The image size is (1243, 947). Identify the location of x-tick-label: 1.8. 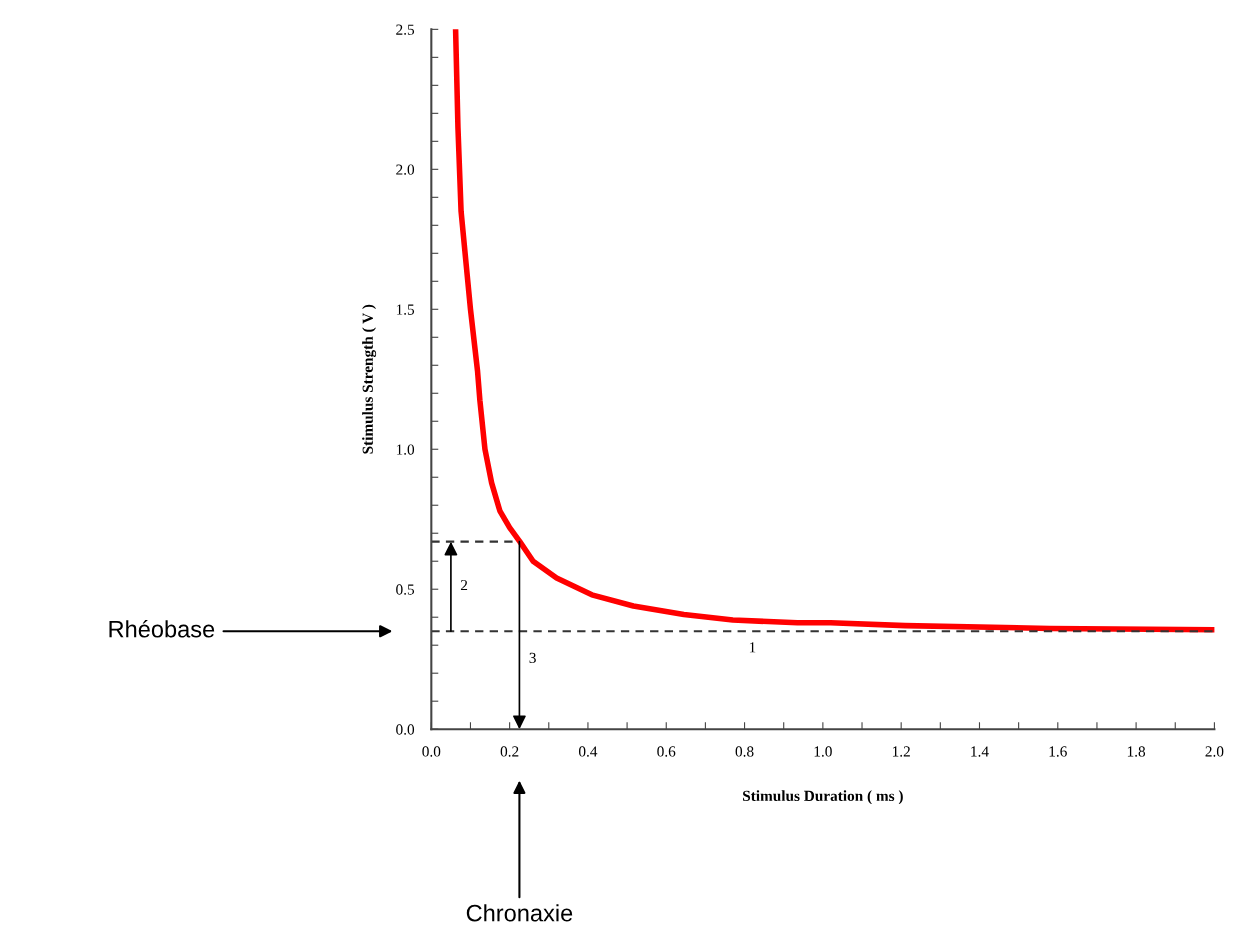
(1136, 751).